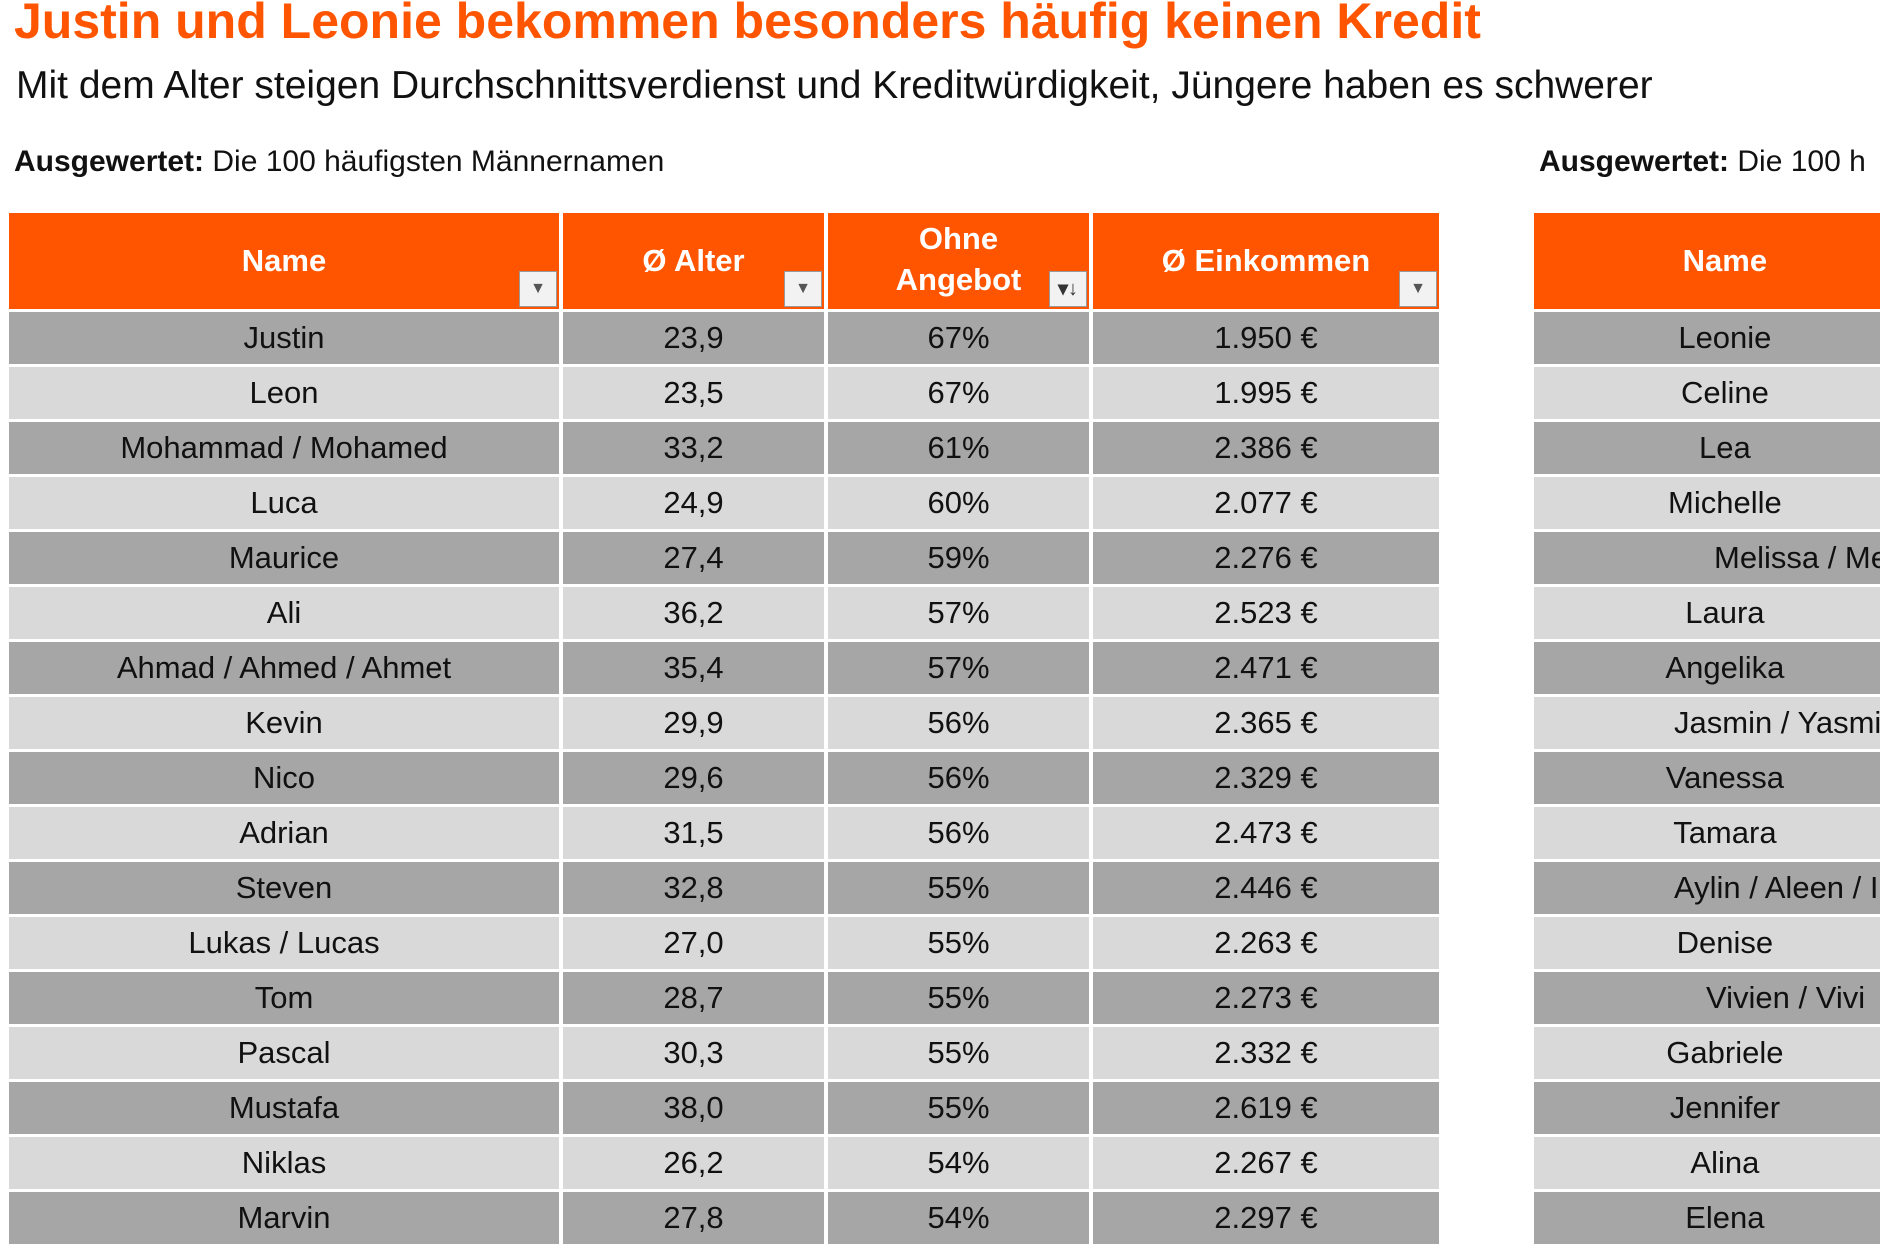 The width and height of the screenshot is (1880, 1254). I want to click on table-row: Leonie, so click(1707, 338).